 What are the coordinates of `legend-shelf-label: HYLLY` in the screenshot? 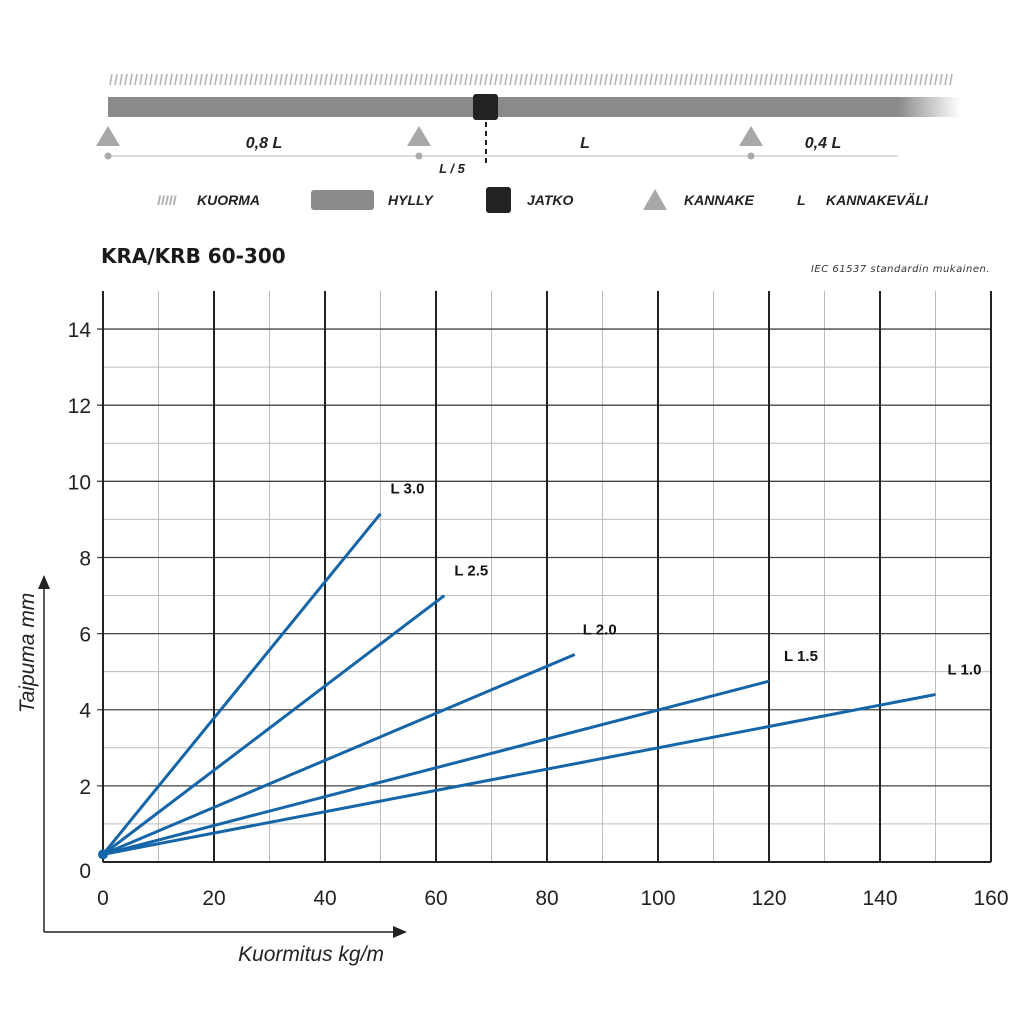 It's located at (411, 200).